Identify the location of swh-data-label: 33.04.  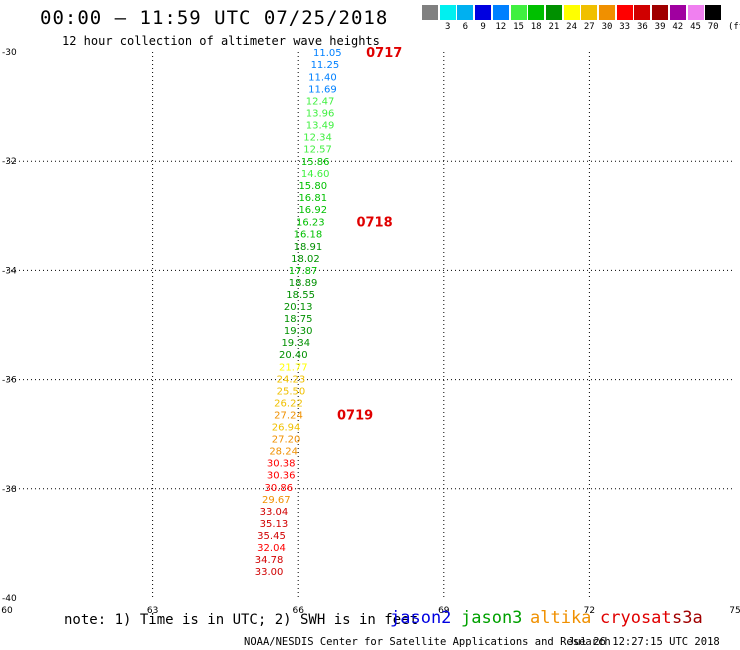
(274, 512).